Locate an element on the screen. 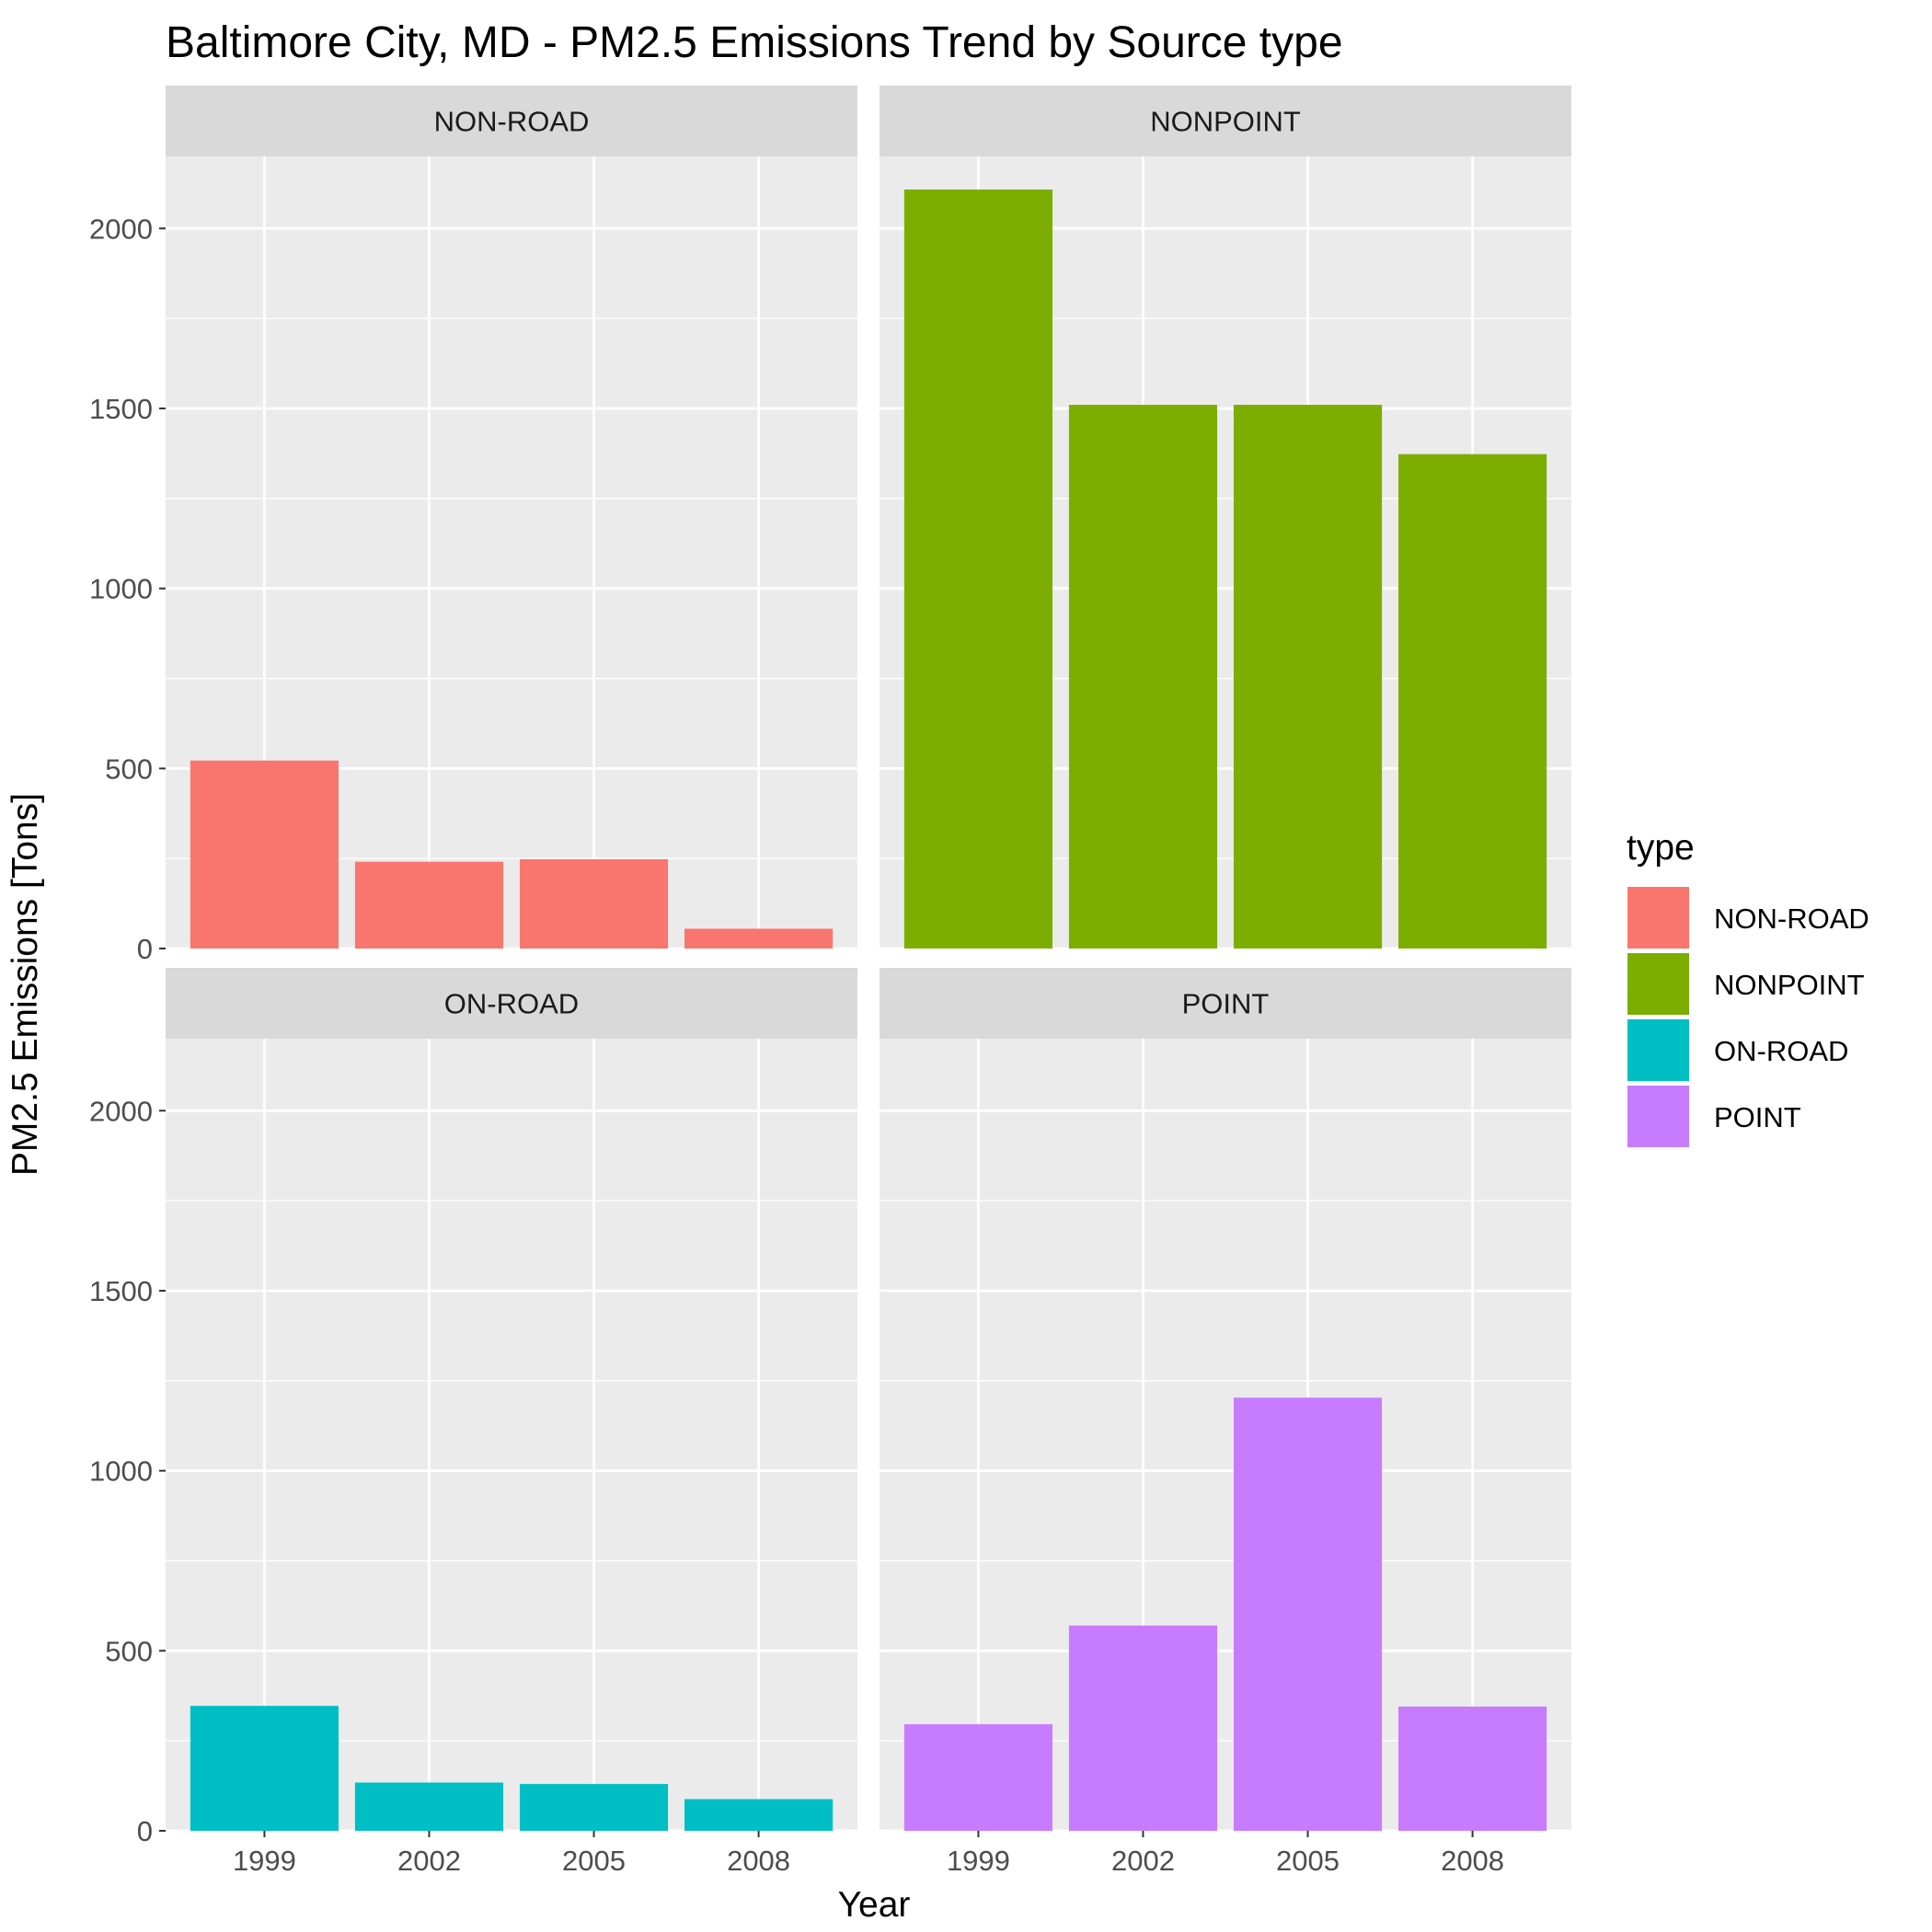 Image resolution: width=1932 pixels, height=1932 pixels. bar-on-road-2002 is located at coordinates (429, 1806).